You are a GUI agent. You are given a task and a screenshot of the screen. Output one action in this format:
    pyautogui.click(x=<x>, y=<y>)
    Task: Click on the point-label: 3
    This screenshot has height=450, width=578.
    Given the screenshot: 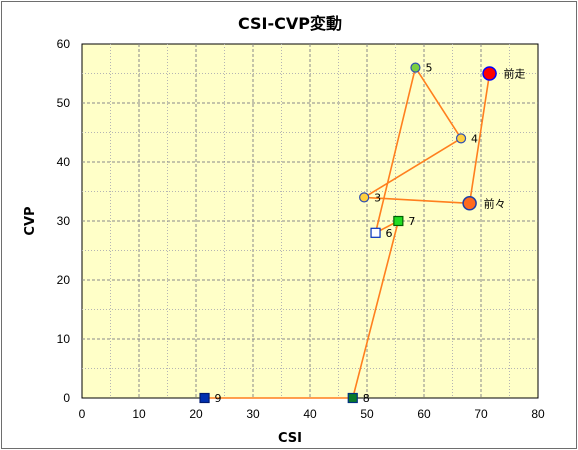 What is the action you would take?
    pyautogui.click(x=377, y=197)
    